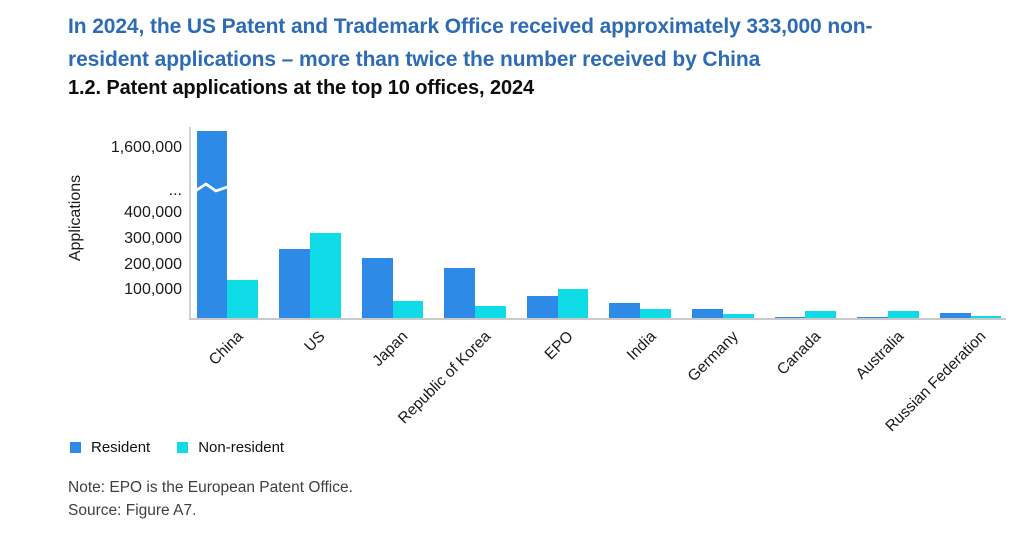  Describe the element at coordinates (790, 317) in the screenshot. I see `bar-resident-canada` at that location.